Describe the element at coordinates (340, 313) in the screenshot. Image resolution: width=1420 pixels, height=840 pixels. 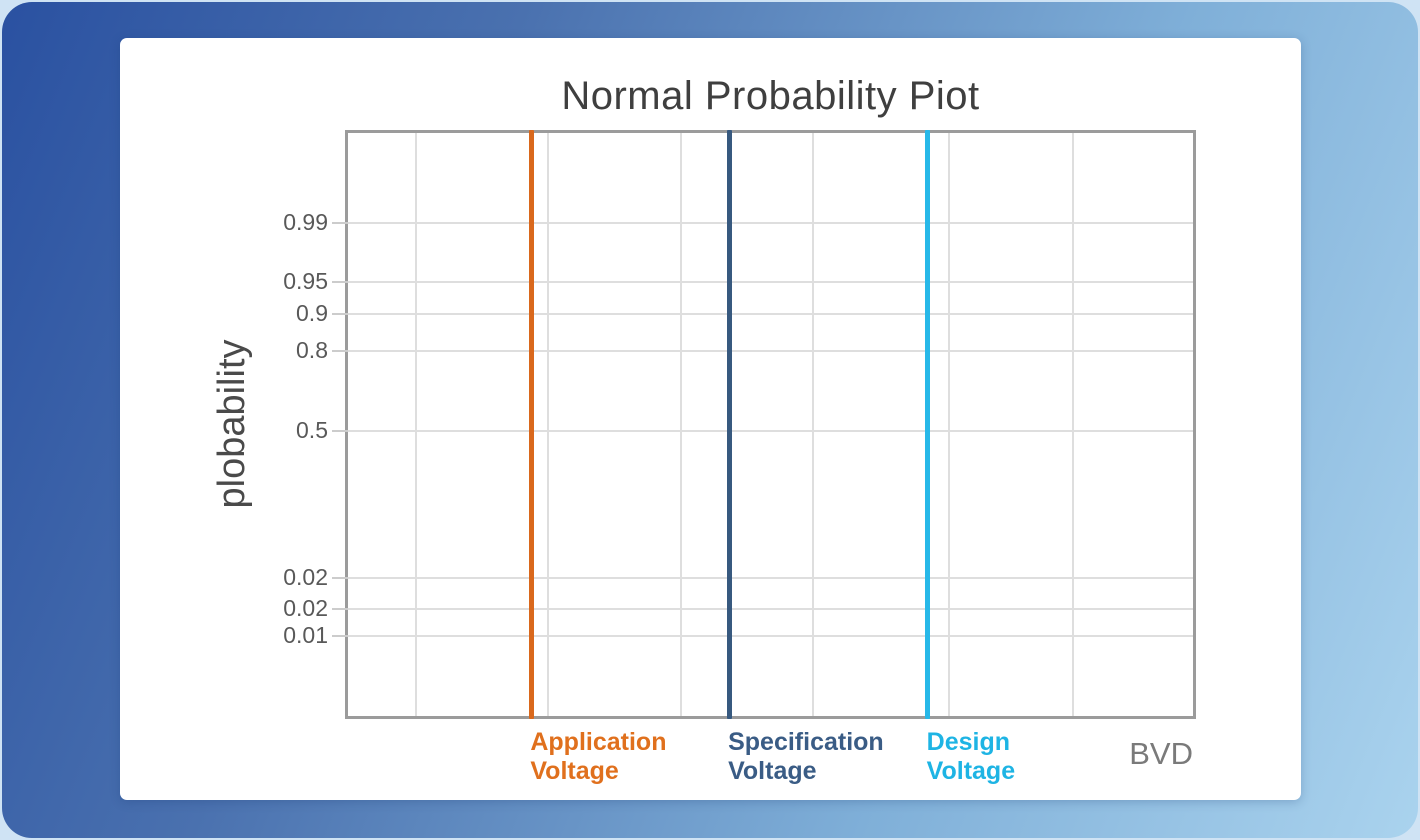
I see `y-tick-mark-0.9` at that location.